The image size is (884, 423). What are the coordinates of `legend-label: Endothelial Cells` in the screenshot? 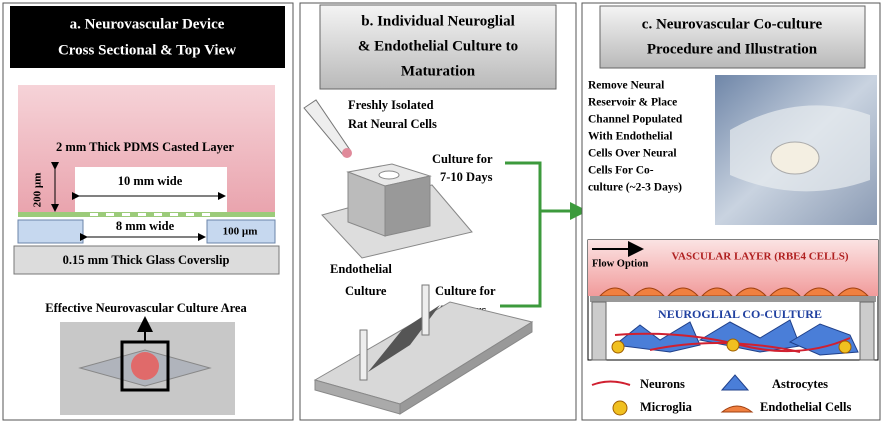 It's located at (805, 407).